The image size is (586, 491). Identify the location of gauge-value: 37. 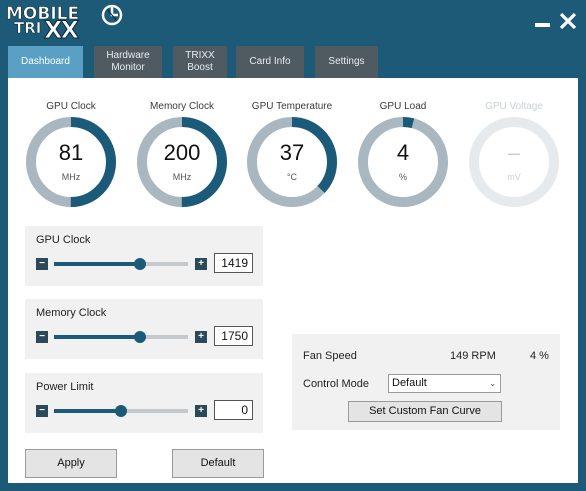
(292, 152).